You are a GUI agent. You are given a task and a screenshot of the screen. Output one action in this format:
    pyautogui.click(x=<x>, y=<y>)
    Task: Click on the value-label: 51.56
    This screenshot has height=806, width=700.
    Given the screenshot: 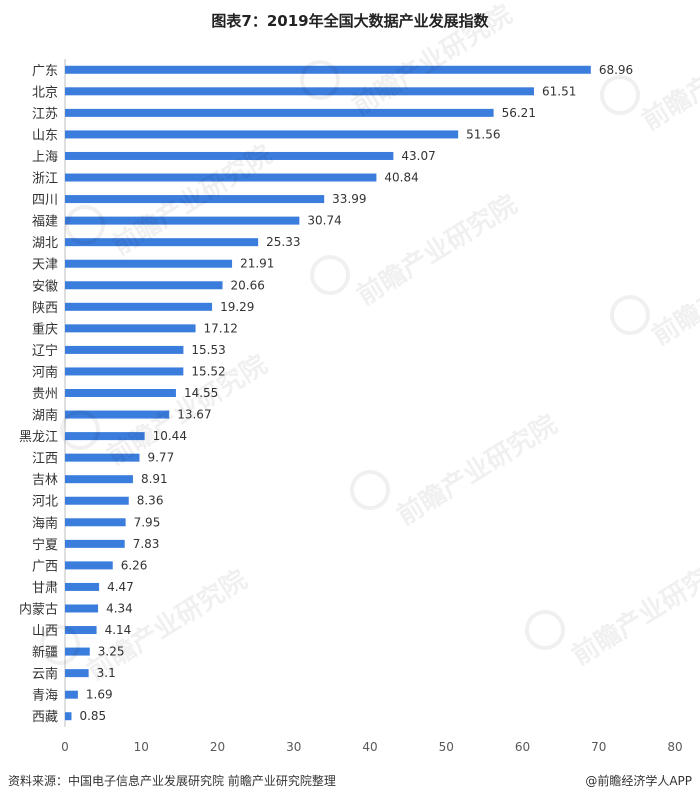 What is the action you would take?
    pyautogui.click(x=483, y=134)
    